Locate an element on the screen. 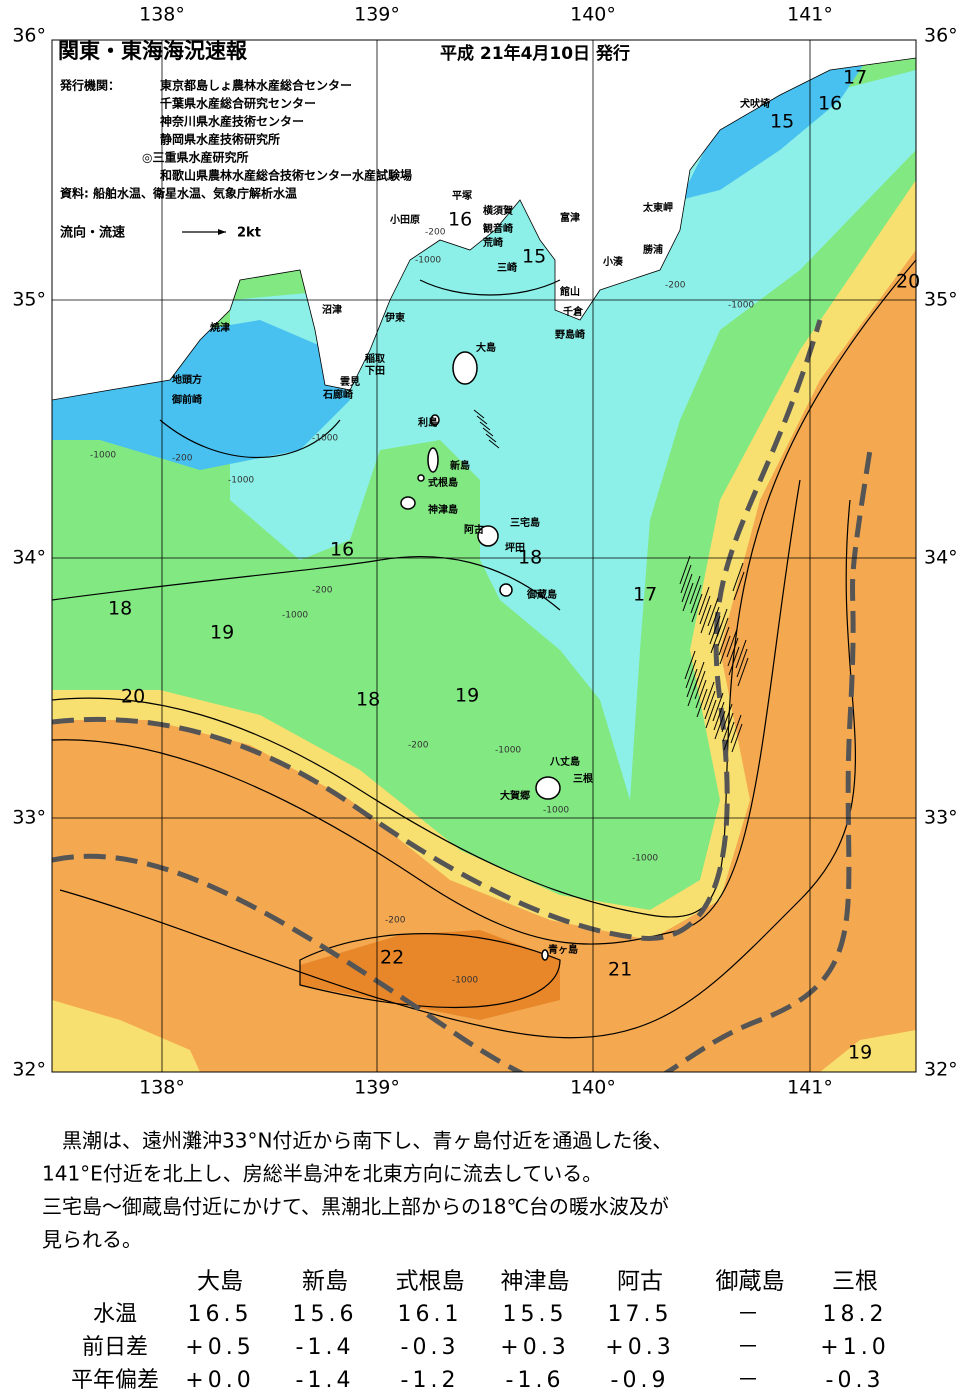 Image resolution: width=969 pixels, height=1395 pixels. table-header: 大島 is located at coordinates (220, 1282).